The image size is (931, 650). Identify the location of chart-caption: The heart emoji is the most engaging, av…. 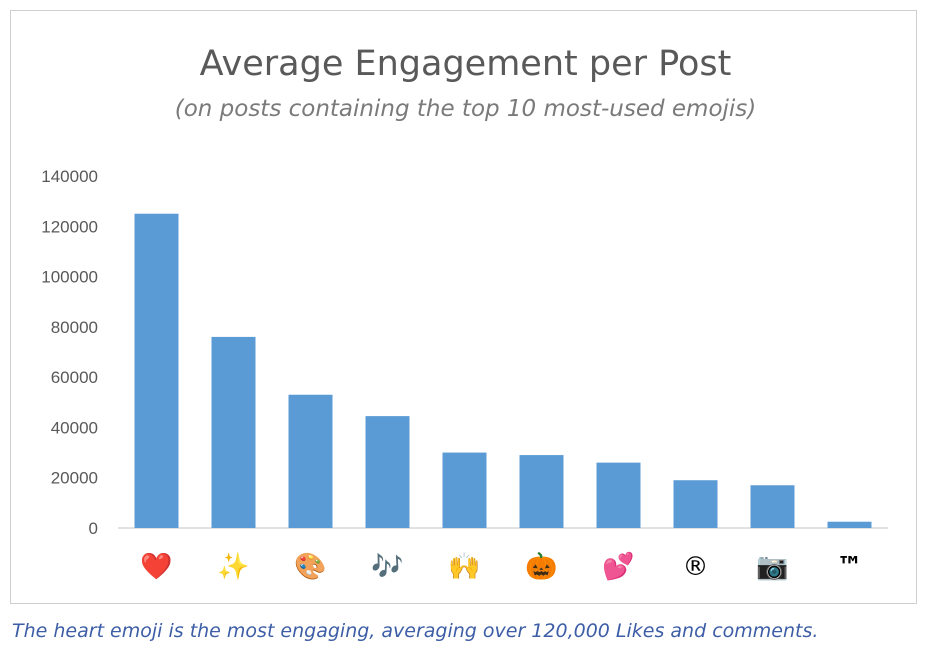
(415, 631).